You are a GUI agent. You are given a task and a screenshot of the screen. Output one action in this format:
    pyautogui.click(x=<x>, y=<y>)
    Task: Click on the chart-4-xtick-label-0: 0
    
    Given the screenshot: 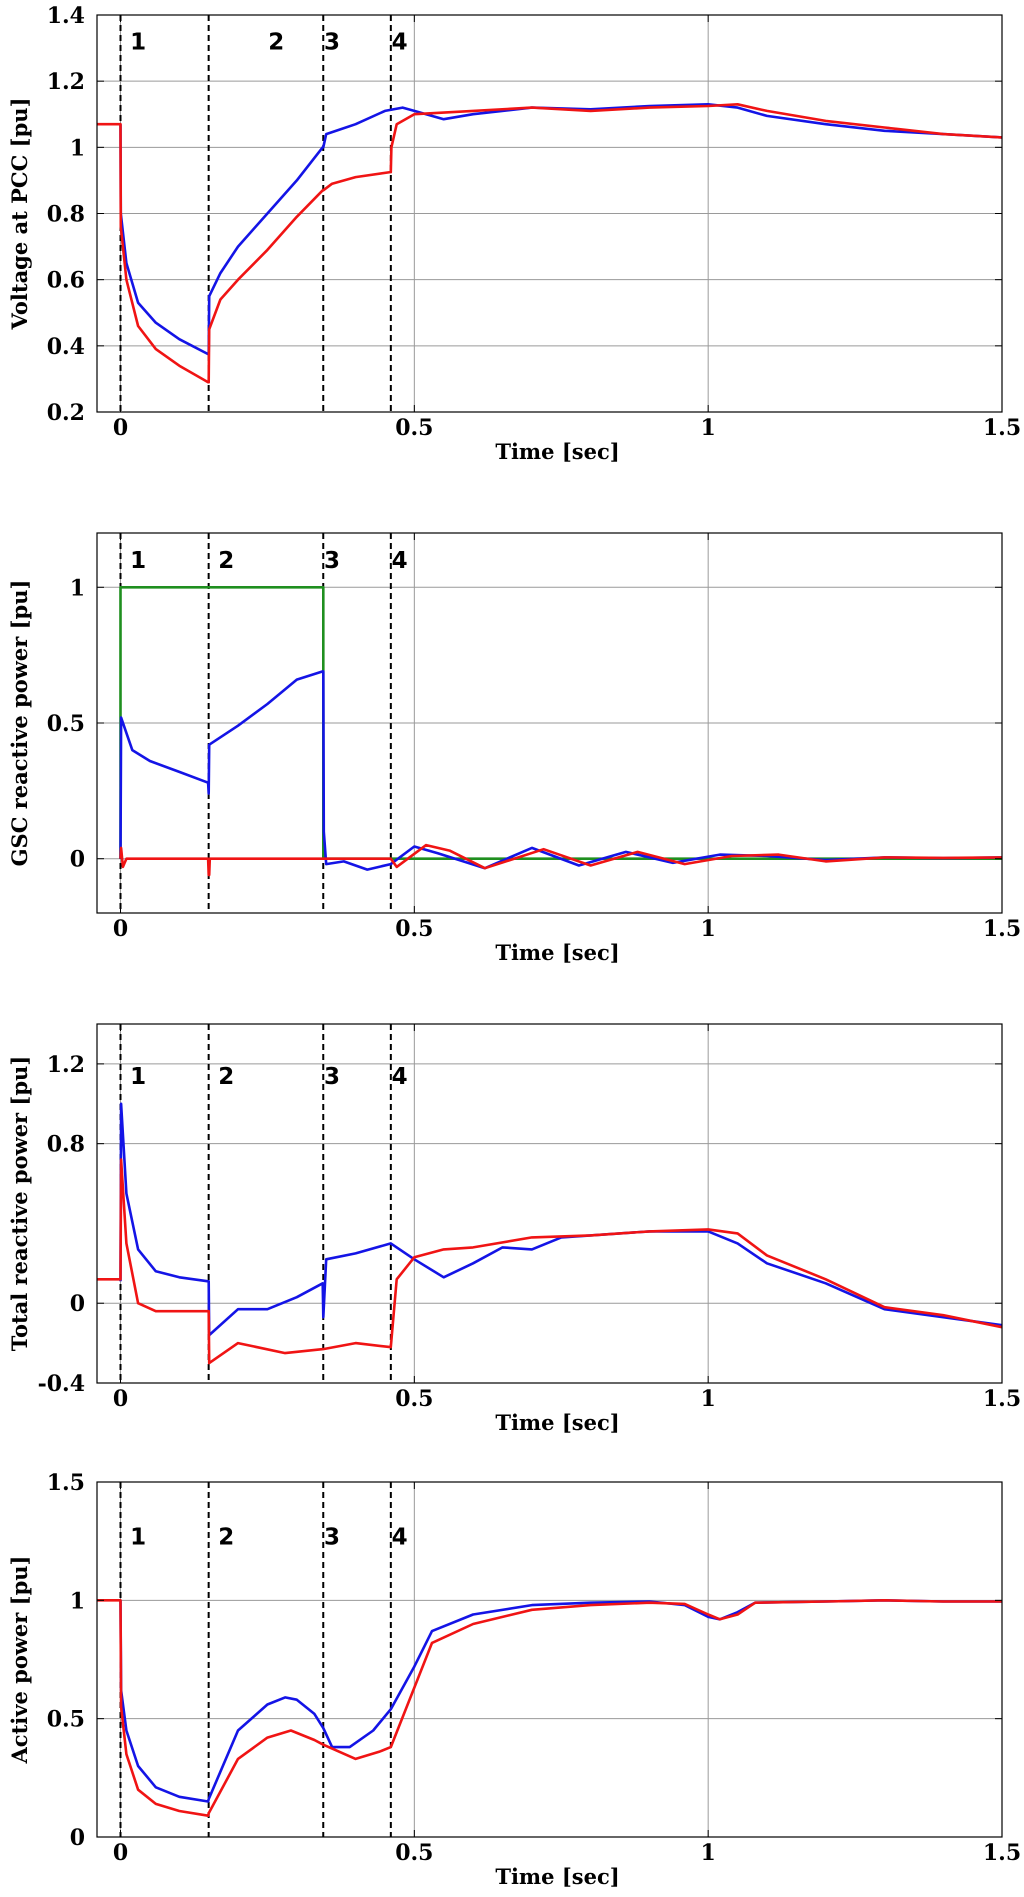 What is the action you would take?
    pyautogui.click(x=120, y=1853)
    